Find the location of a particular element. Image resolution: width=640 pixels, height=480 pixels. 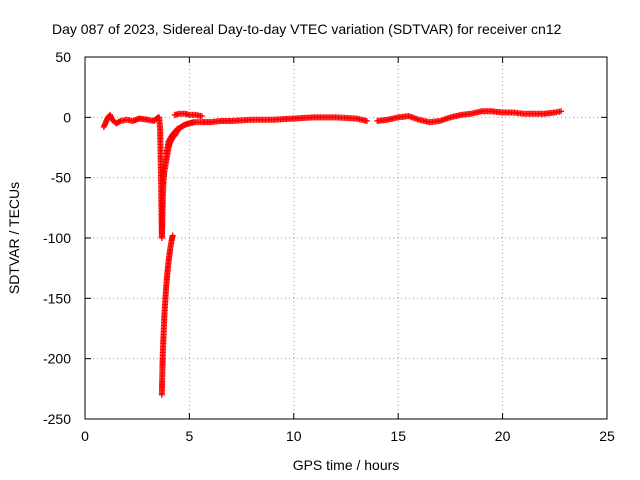

x-tick-label: 0 is located at coordinates (85, 436).